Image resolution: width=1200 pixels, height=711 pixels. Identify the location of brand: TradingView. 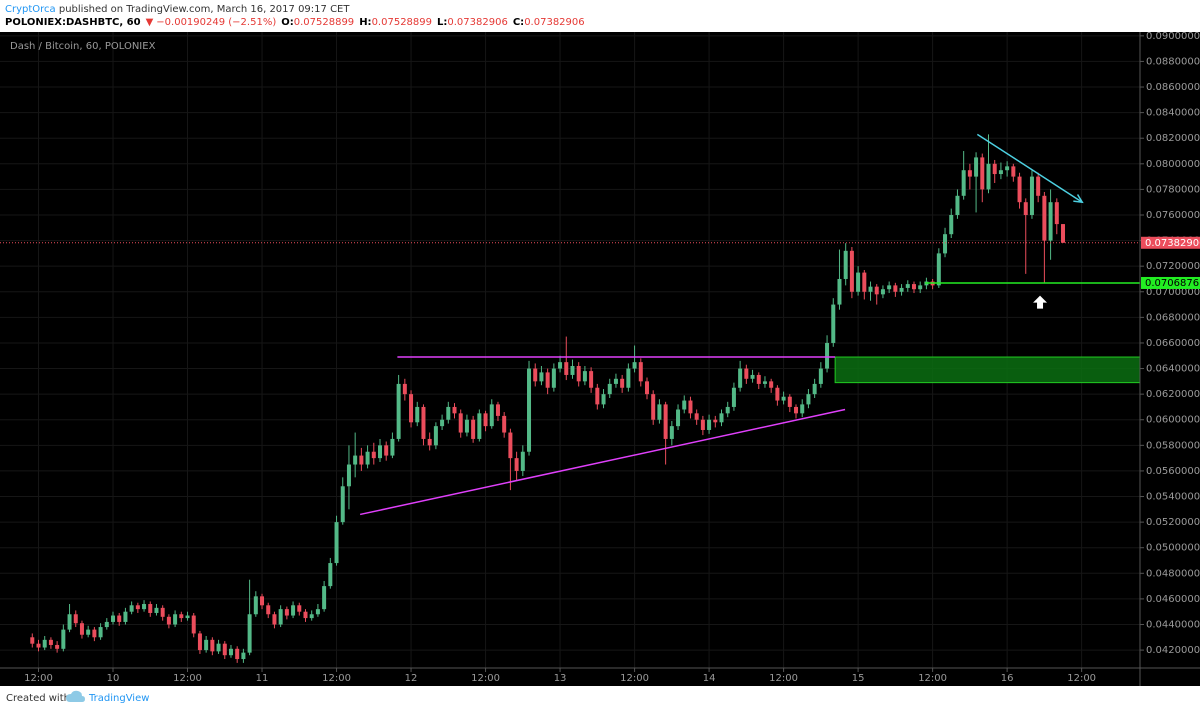
(118, 698).